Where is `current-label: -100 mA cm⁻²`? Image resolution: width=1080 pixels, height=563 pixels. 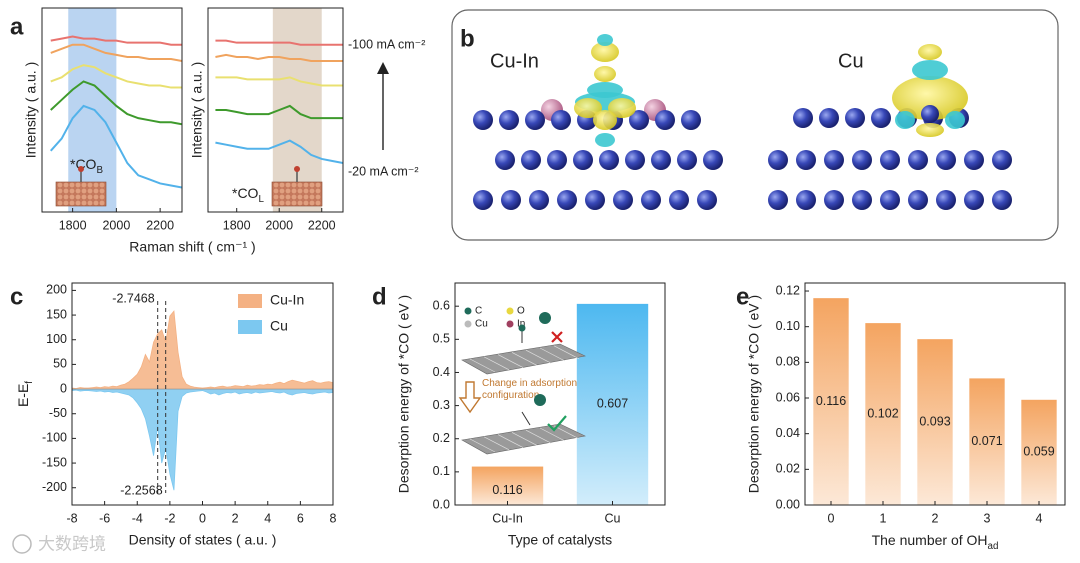
current-label: -100 mA cm⁻² is located at coordinates (386, 44).